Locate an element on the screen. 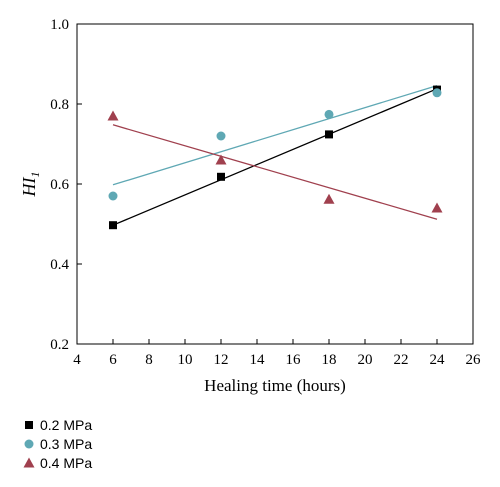 This screenshot has height=487, width=500. x-axis-title: Healing time (hours) is located at coordinates (275, 385).